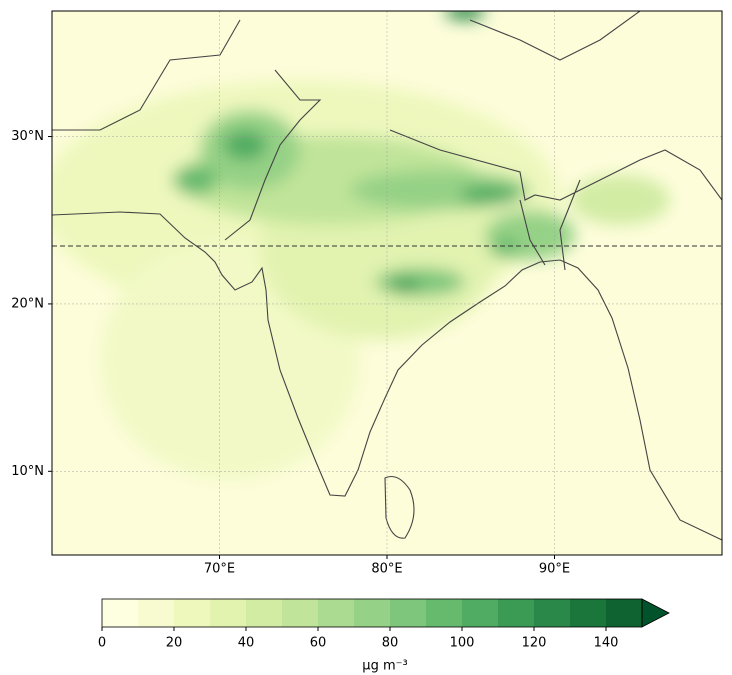 The width and height of the screenshot is (732, 675). What do you see at coordinates (27, 303) in the screenshot?
I see `y-tick-label: 20°N` at bounding box center [27, 303].